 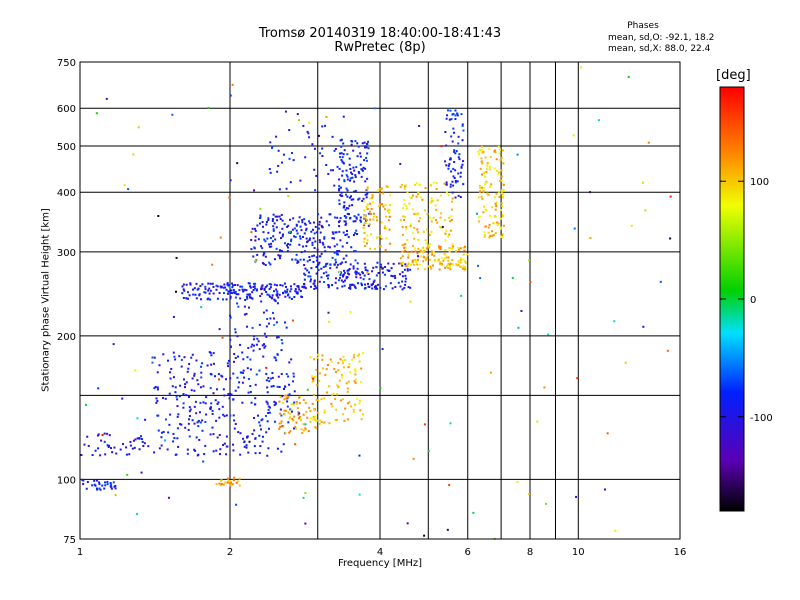 What do you see at coordinates (66, 253) in the screenshot?
I see `y-tick-label: 300` at bounding box center [66, 253].